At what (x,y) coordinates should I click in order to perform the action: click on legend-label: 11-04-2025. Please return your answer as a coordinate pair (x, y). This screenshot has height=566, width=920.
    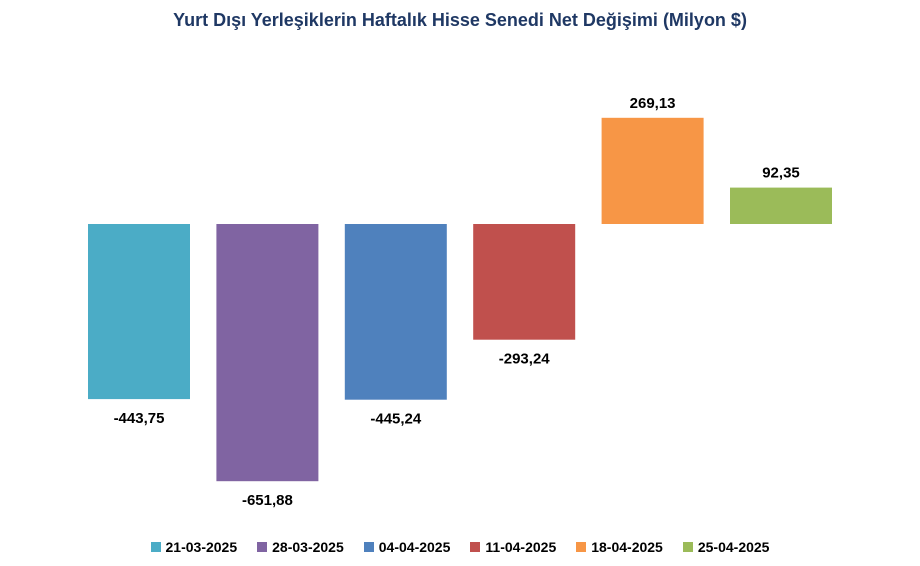
    Looking at the image, I should click on (521, 547).